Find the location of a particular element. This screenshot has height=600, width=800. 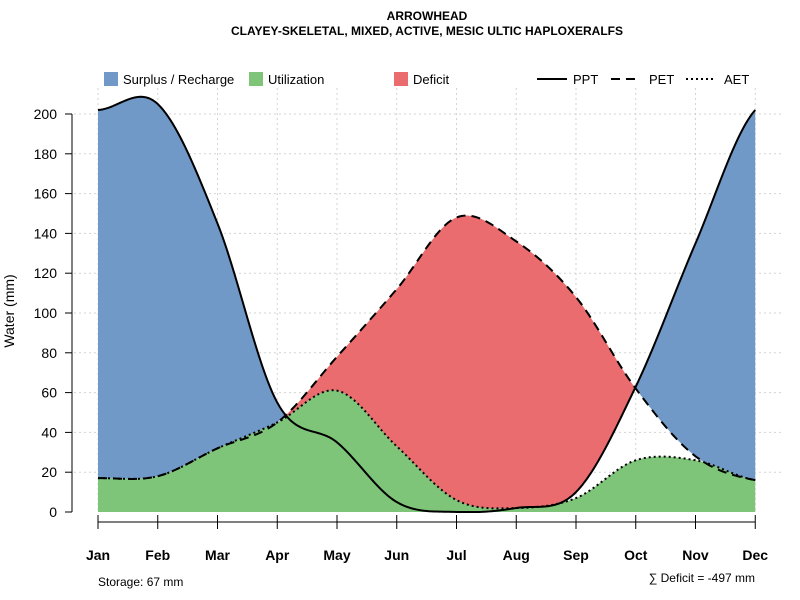

y-tick-label: 40 is located at coordinates (49, 432).